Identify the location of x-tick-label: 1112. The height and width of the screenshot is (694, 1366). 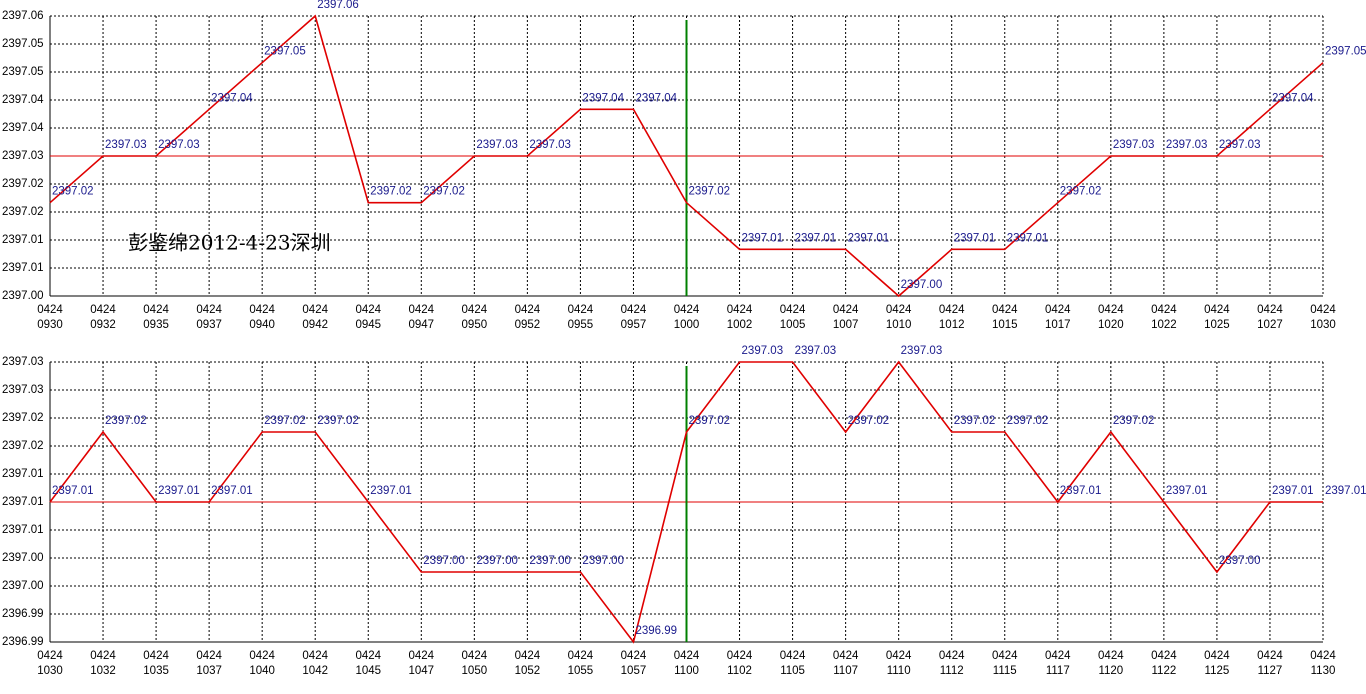
(952, 671).